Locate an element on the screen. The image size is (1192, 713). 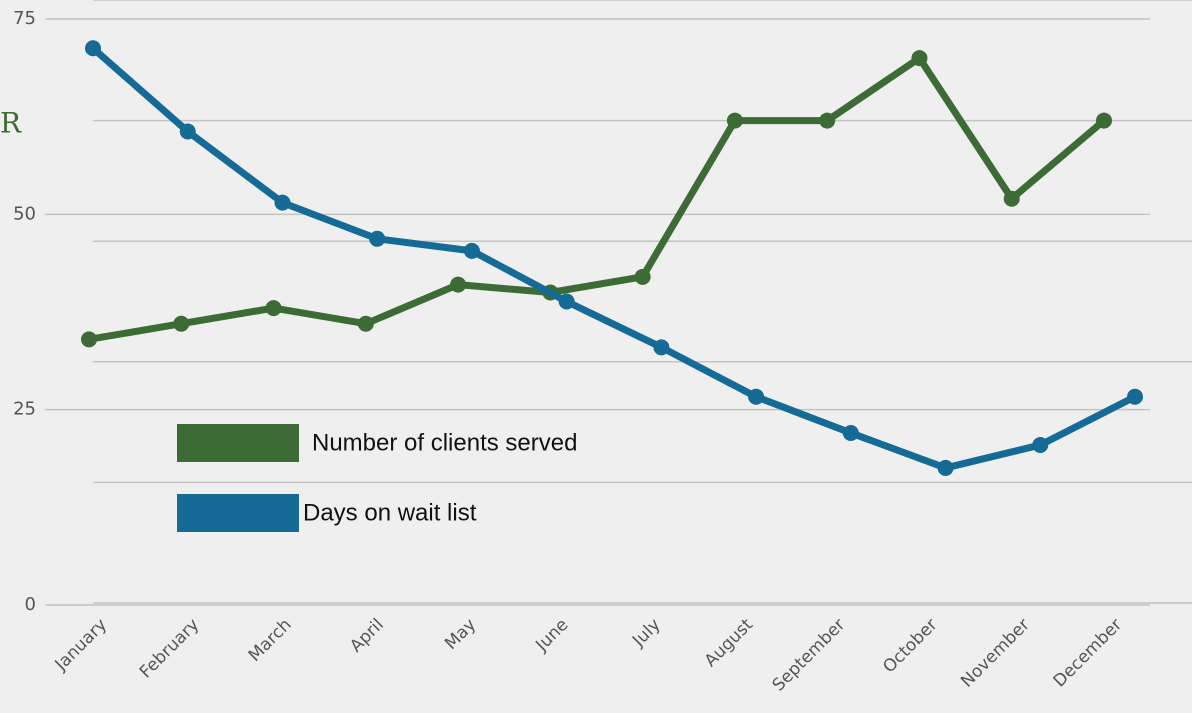
x-tick-label: November is located at coordinates (995, 653).